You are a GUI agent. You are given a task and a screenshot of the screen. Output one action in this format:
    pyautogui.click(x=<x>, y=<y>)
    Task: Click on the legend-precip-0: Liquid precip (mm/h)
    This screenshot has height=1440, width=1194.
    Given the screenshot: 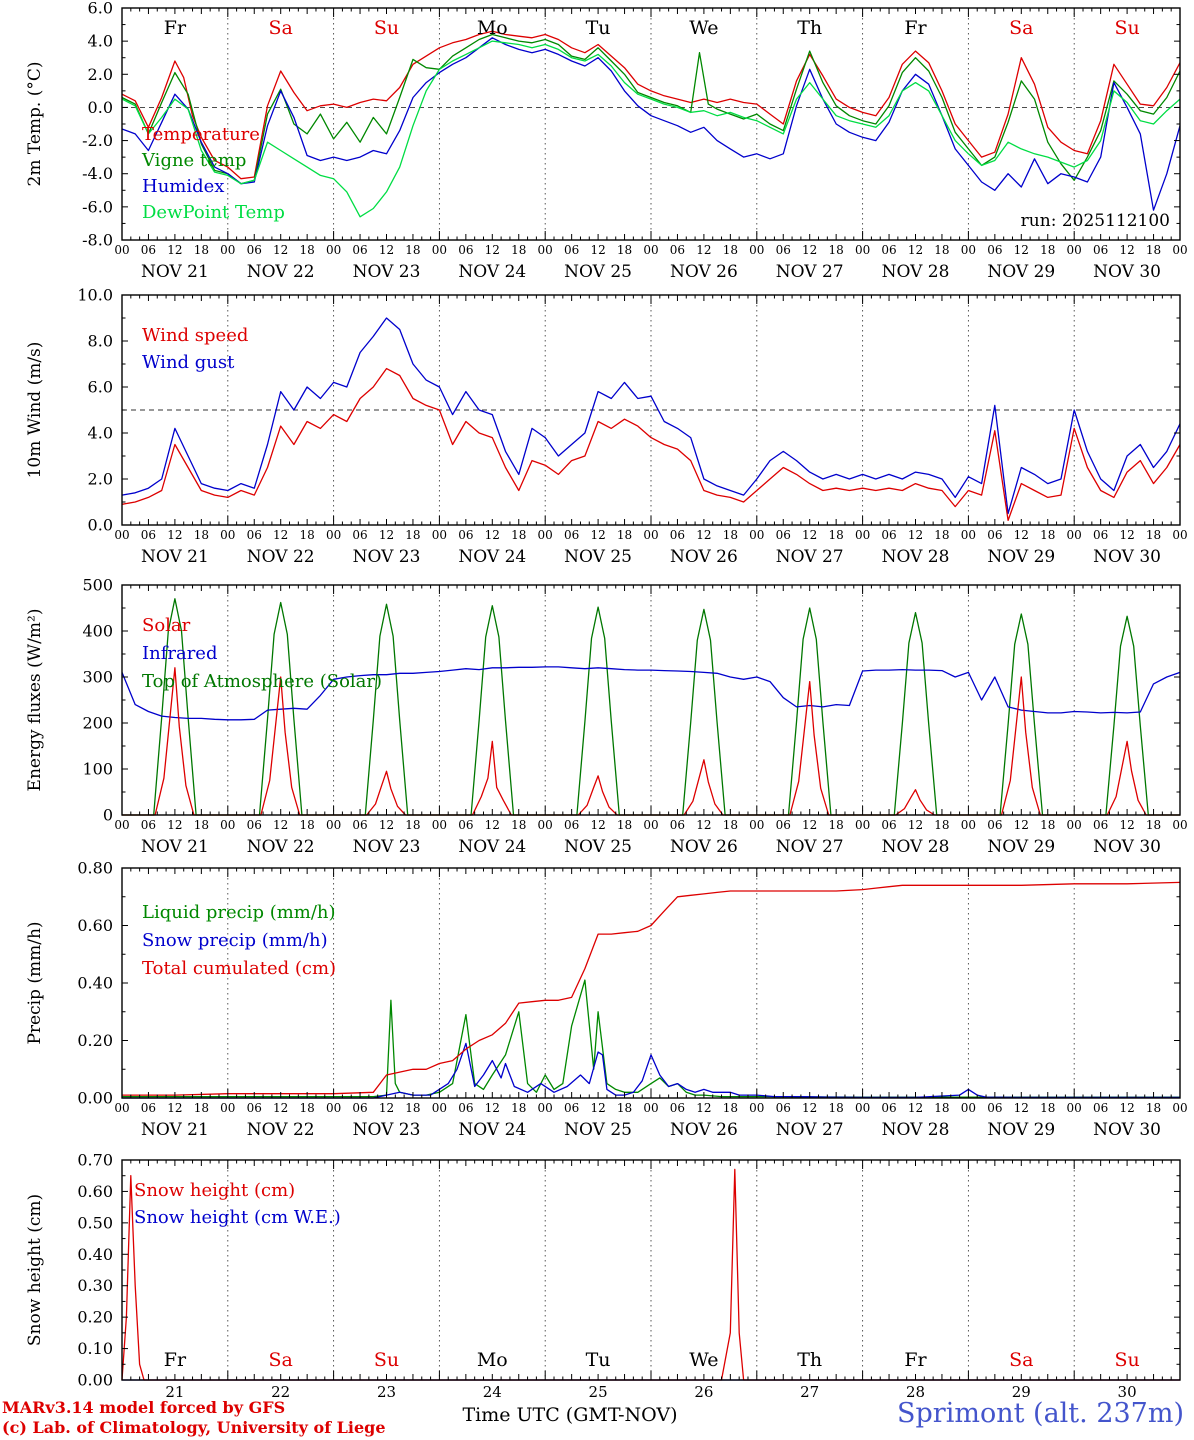 What is the action you would take?
    pyautogui.click(x=239, y=912)
    